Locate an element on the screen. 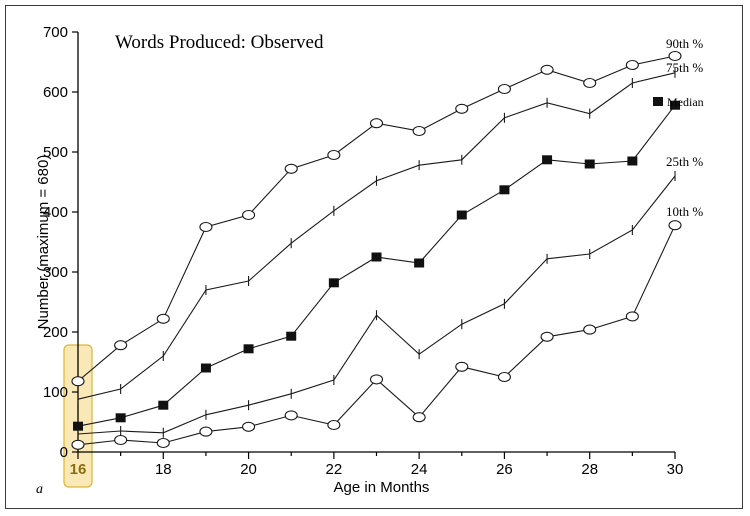  chart-title: Words Produced: Observed is located at coordinates (219, 42).